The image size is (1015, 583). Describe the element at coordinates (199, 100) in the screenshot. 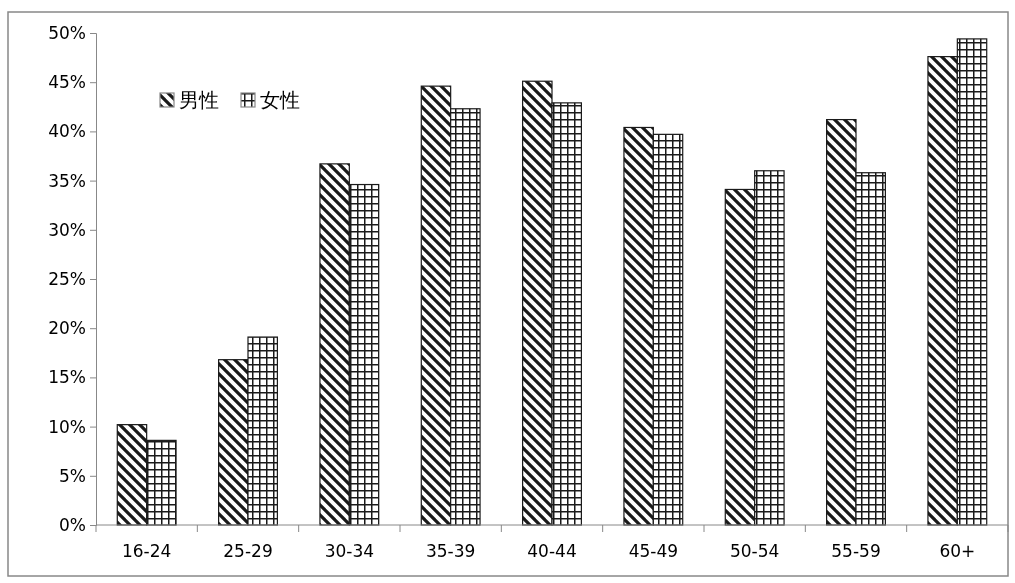

I see `legend-label: 男性` at that location.